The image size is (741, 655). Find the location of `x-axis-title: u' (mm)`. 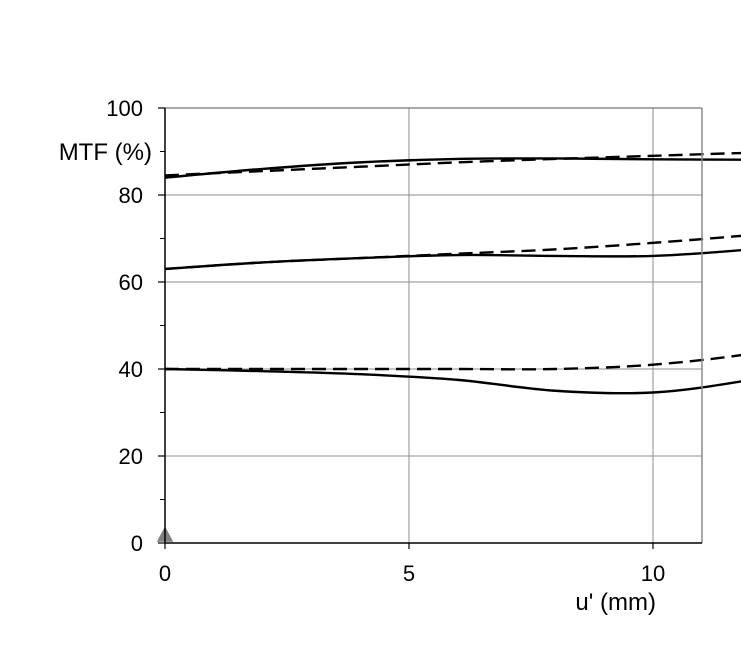

x-axis-title: u' (mm) is located at coordinates (615, 602).